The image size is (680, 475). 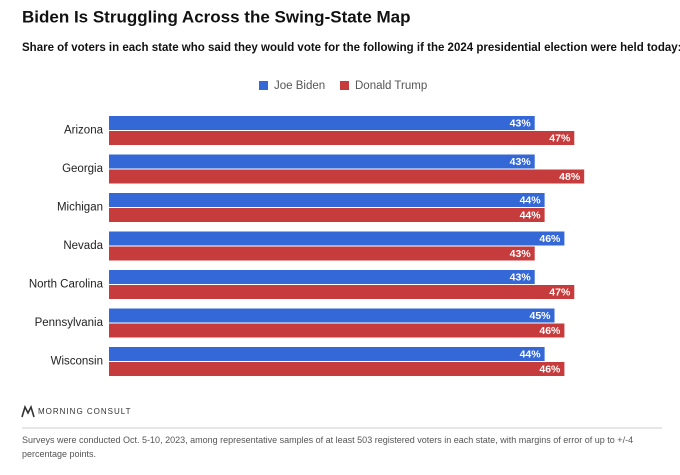 I want to click on category-label: Pennsylvania, so click(x=69, y=323).